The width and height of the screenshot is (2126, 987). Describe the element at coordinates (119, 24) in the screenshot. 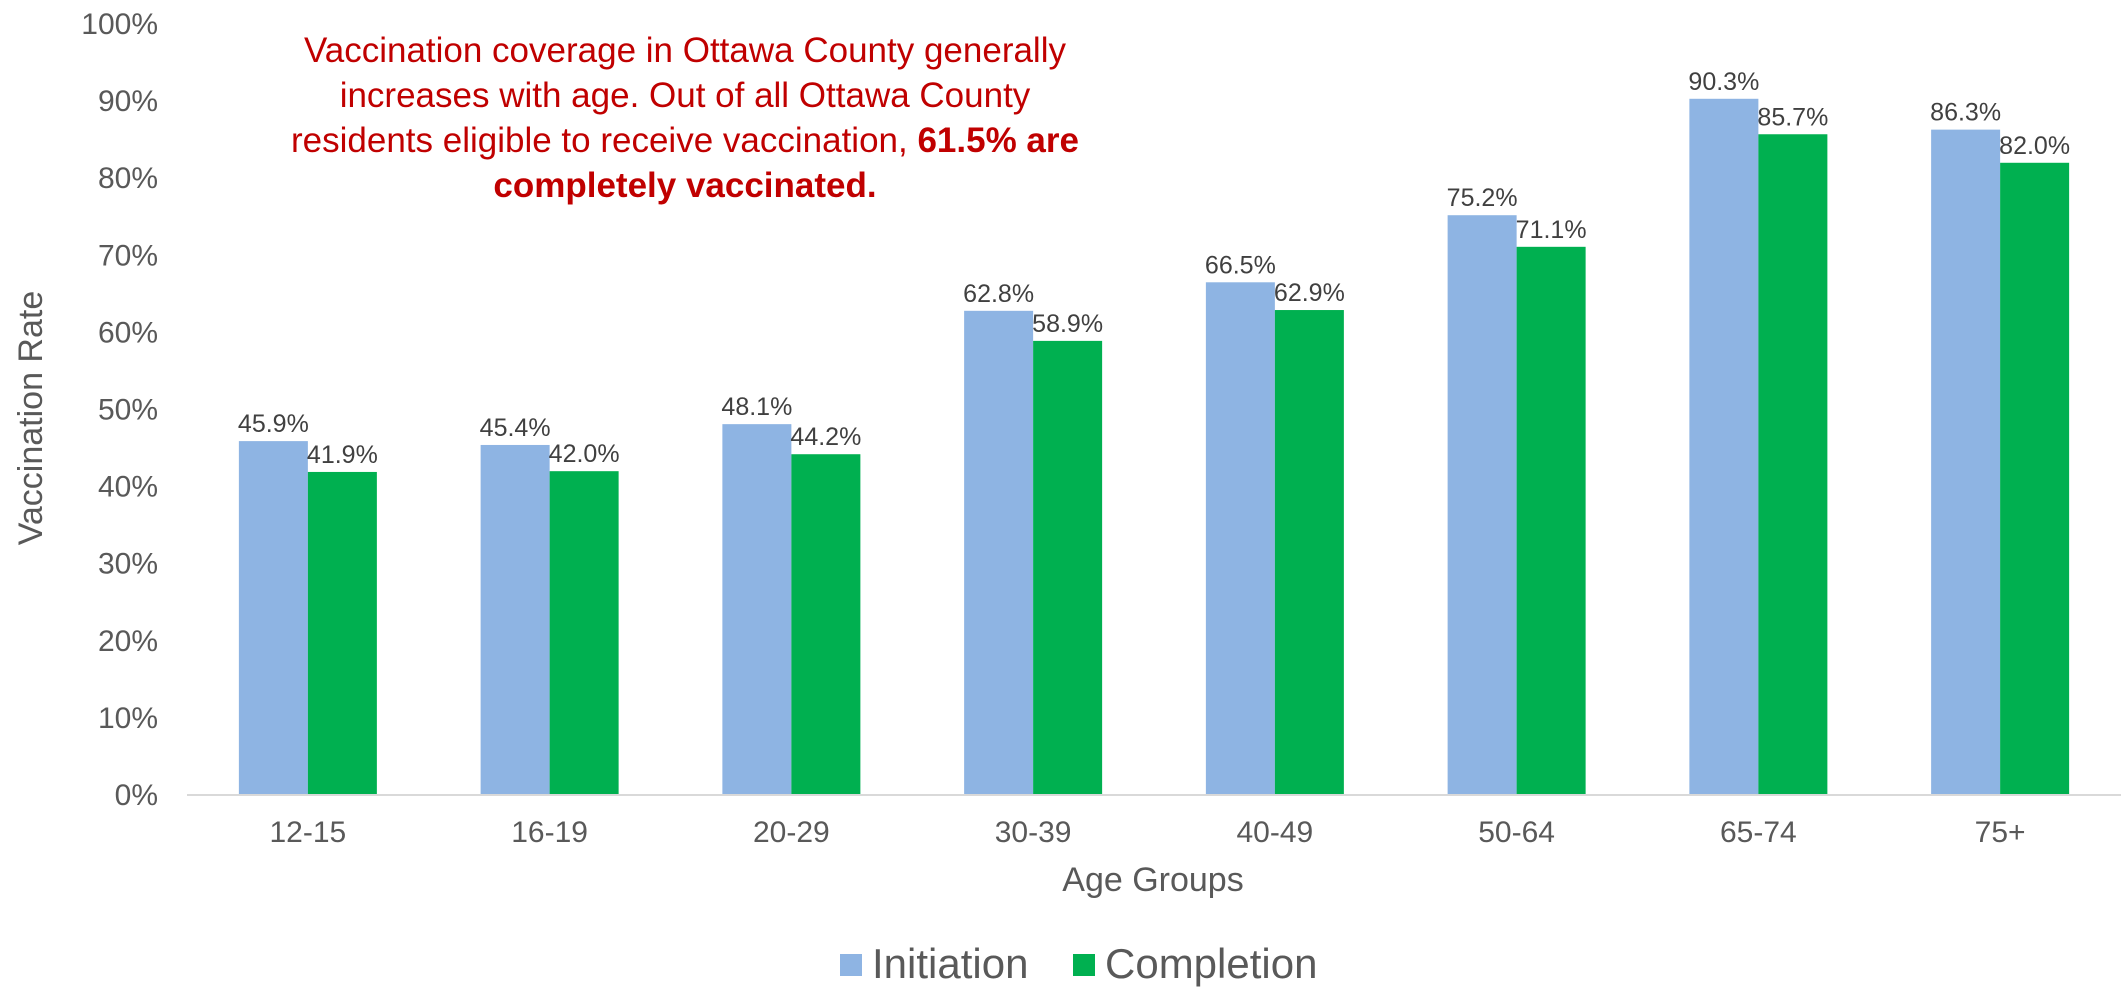

I see `y-tick-label: 100%` at that location.